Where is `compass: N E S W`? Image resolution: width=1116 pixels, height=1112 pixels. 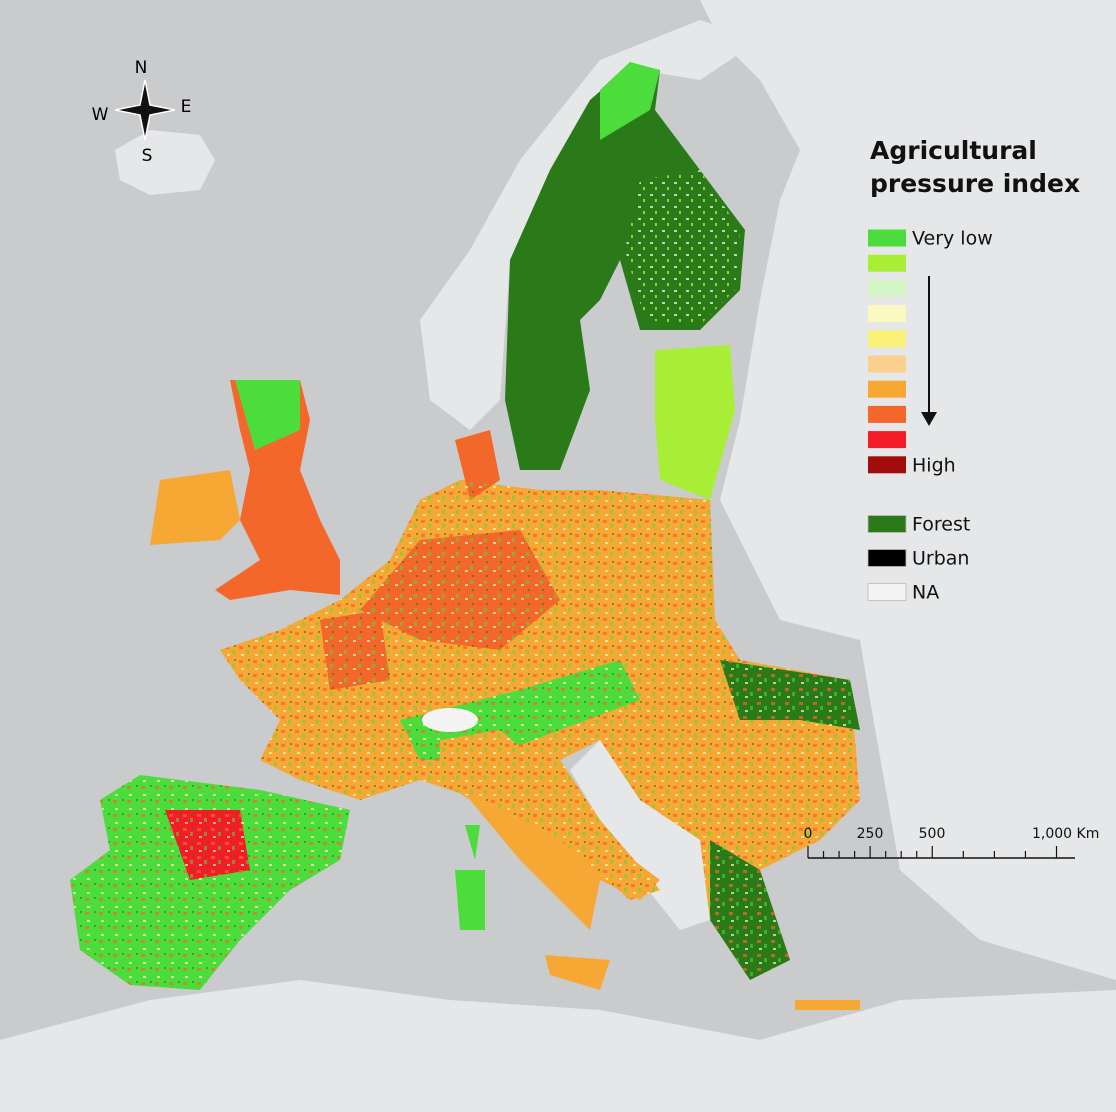
compass: N E S W is located at coordinates (142, 112).